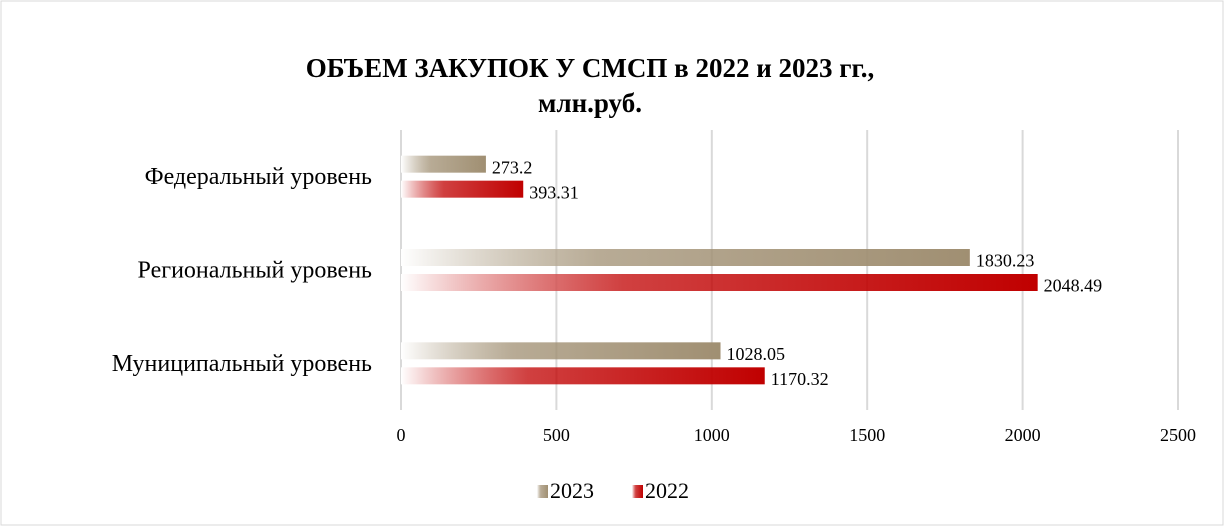 This screenshot has height=527, width=1225. Describe the element at coordinates (712, 435) in the screenshot. I see `x-tick-label: 1000` at that location.